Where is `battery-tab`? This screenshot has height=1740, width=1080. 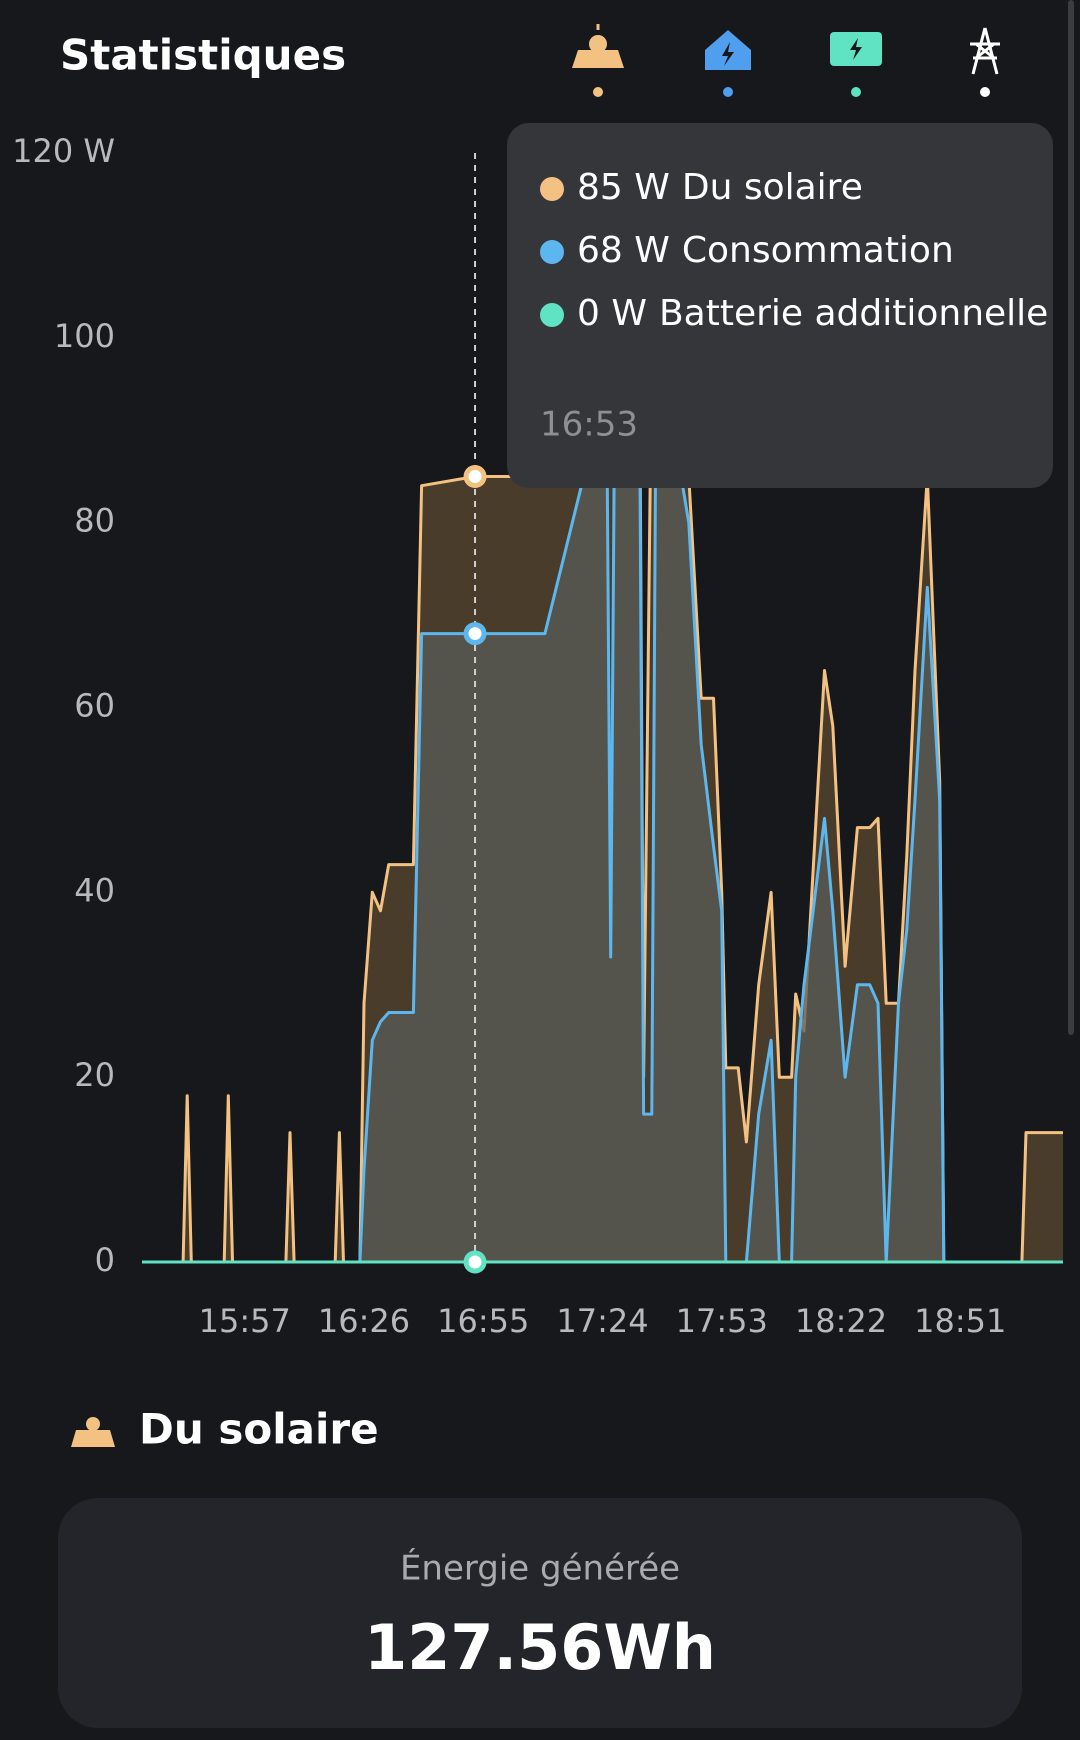 battery-tab is located at coordinates (856, 64).